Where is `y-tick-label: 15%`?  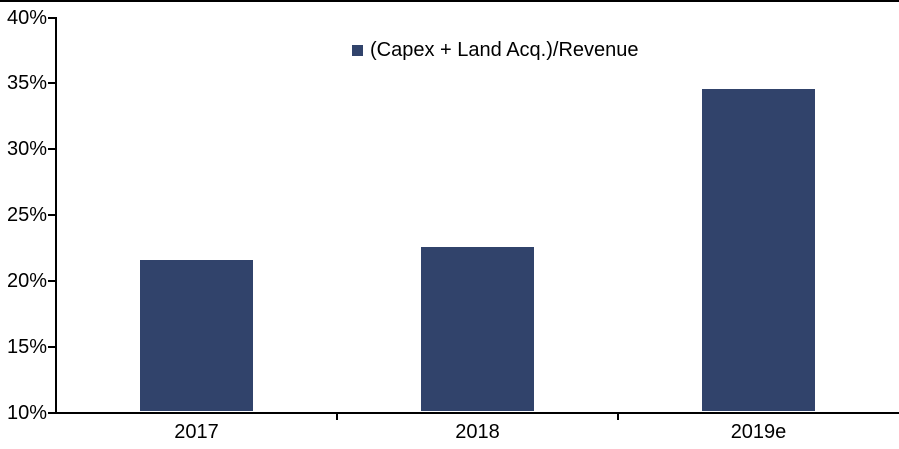 y-tick-label: 15% is located at coordinates (26, 346).